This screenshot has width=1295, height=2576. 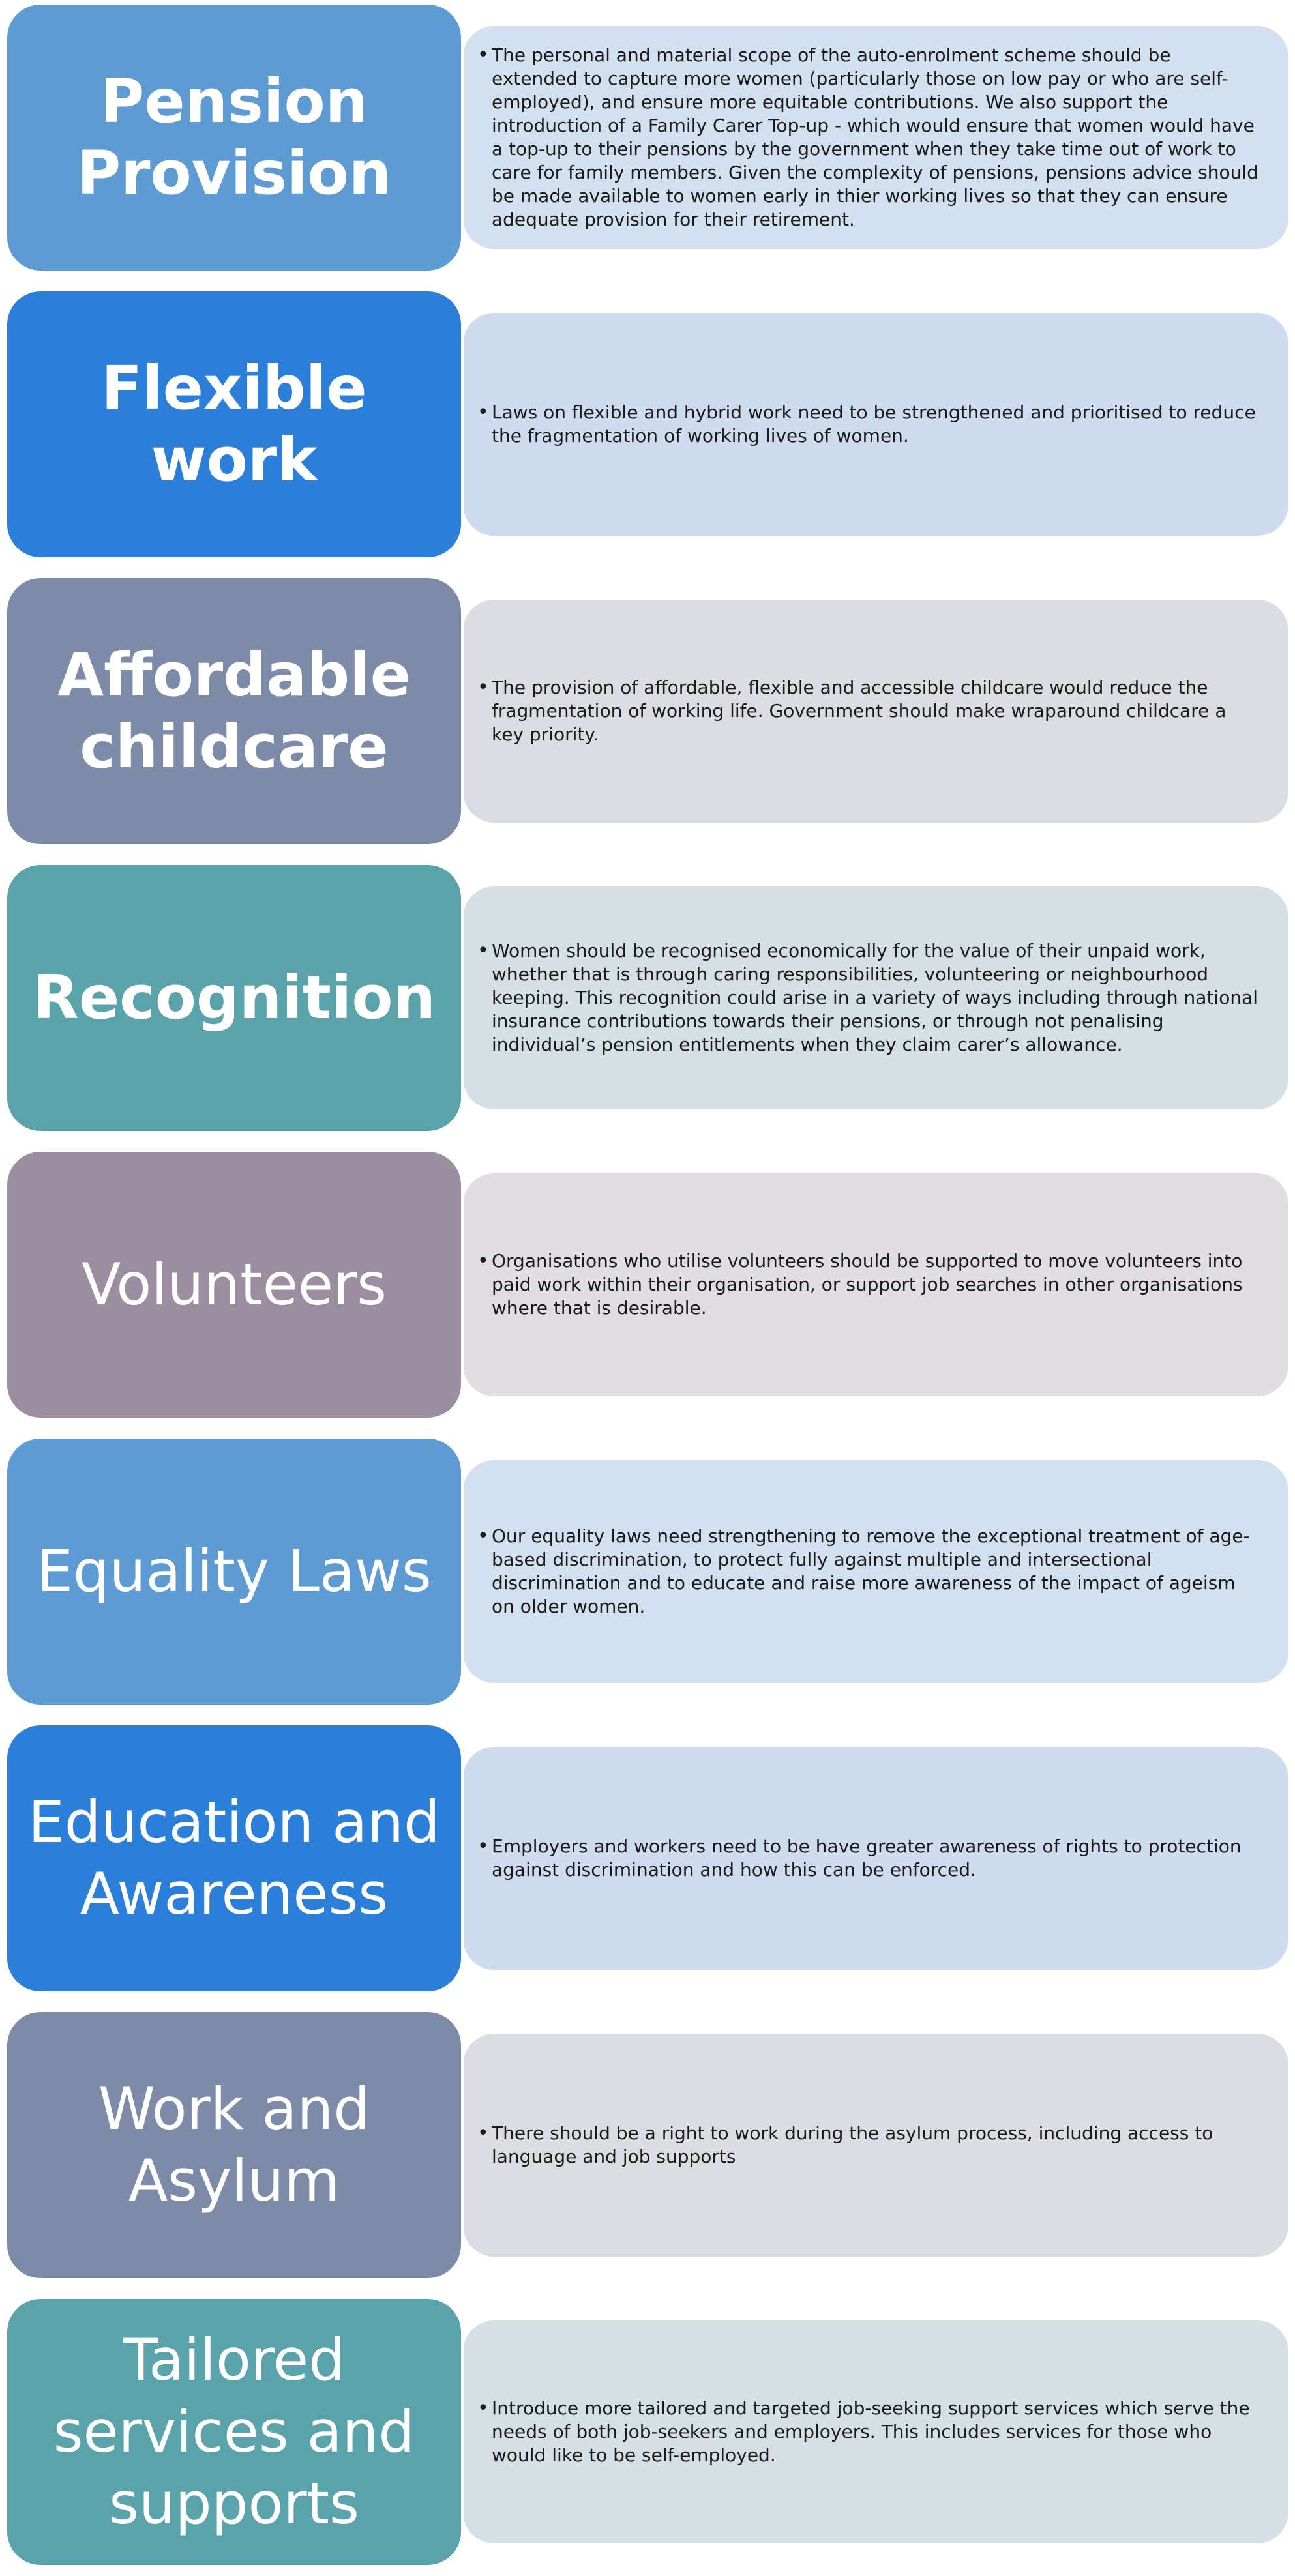 I want to click on recognition-card: Recognition, so click(x=234, y=998).